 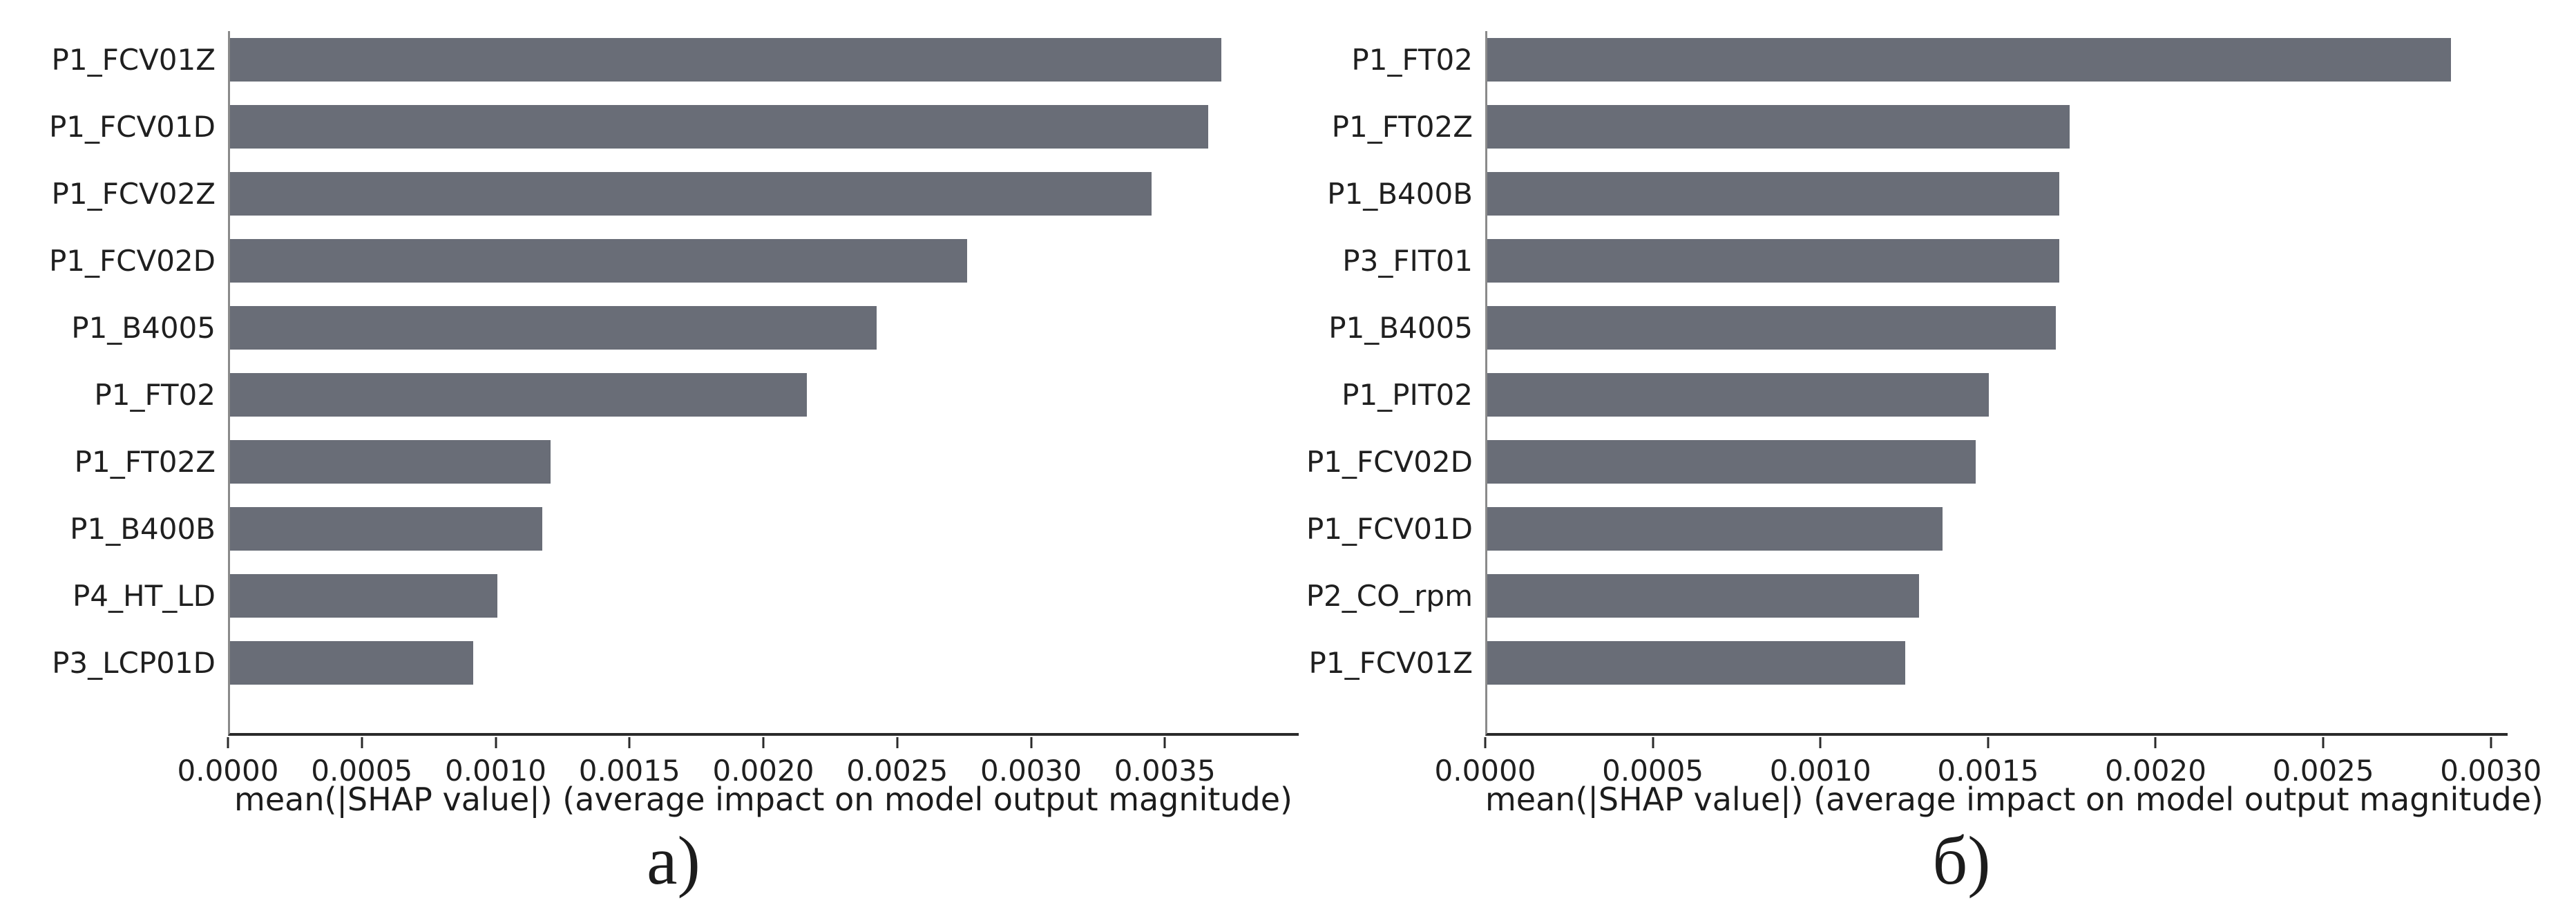 I want to click on bar-P3_LCP01D, so click(x=351, y=663).